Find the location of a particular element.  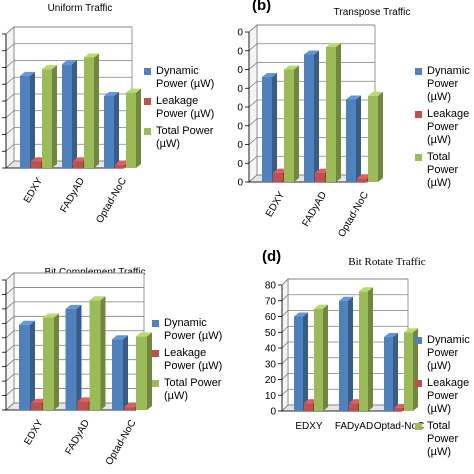

bar-chart-uniform: EDXY FADyAD Optad-NoC is located at coordinates (71, 125).